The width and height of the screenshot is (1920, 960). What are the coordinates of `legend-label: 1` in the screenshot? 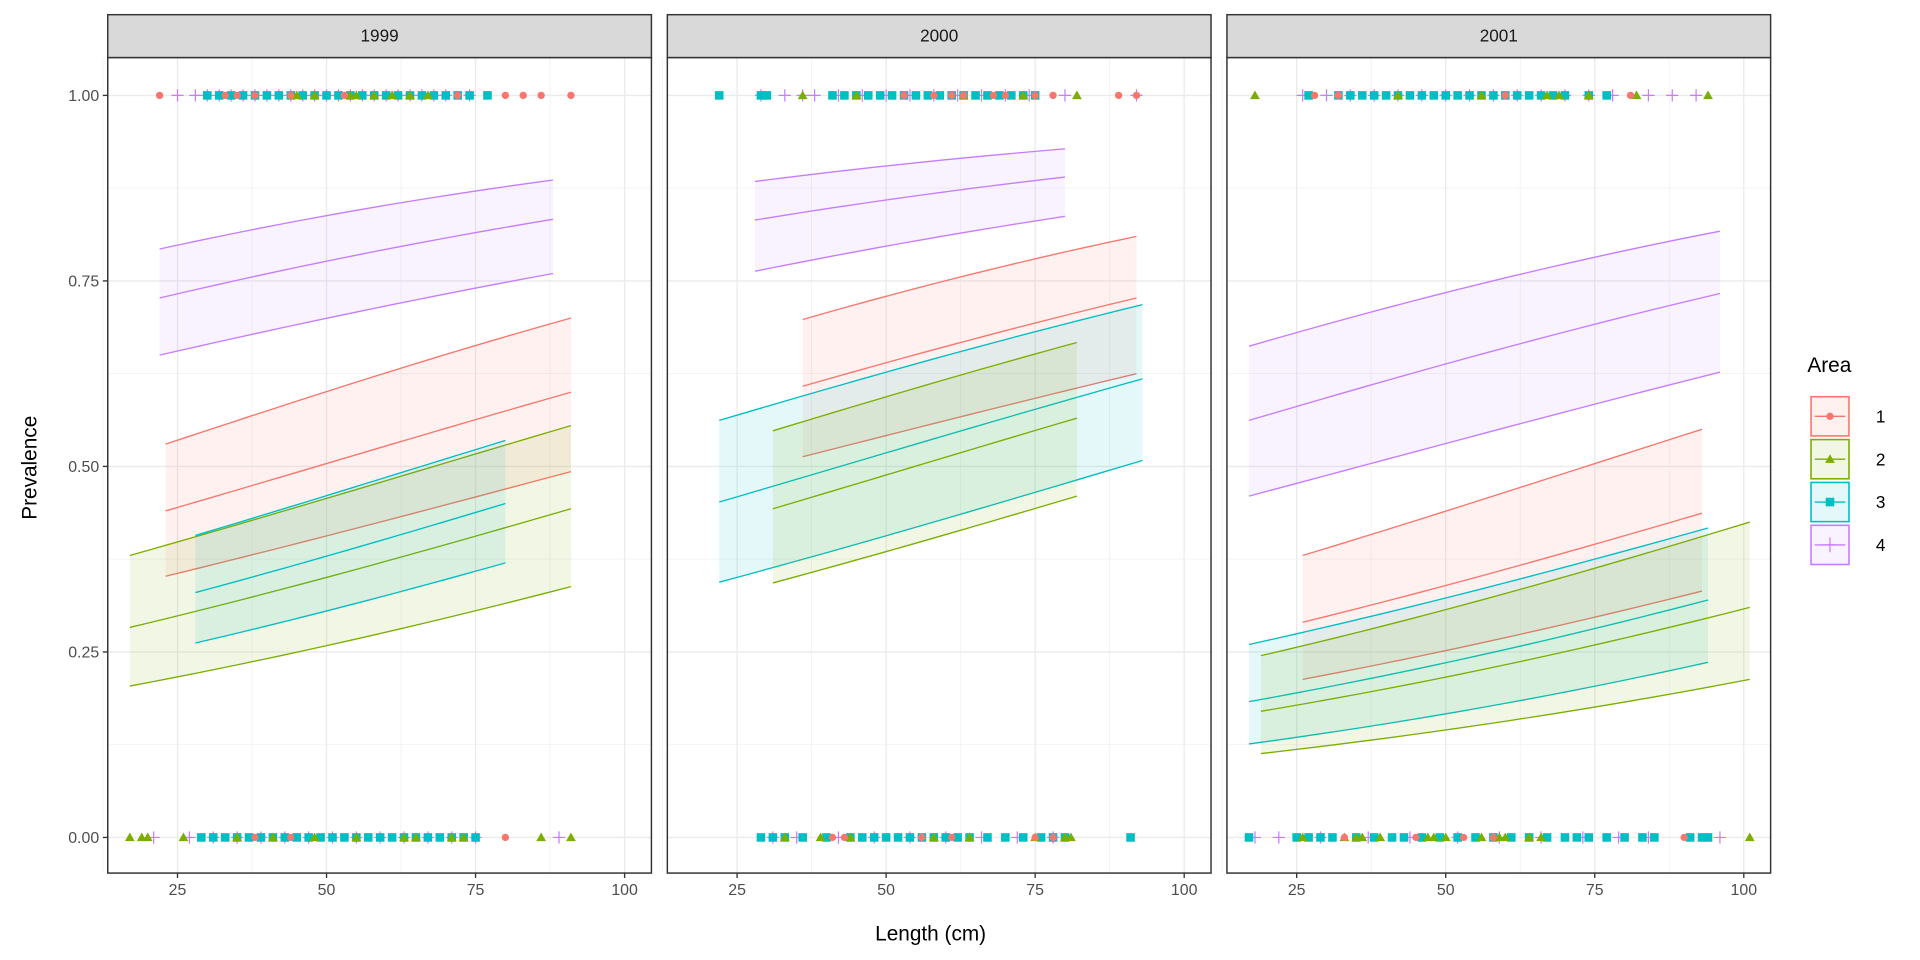 It's located at (1881, 416).